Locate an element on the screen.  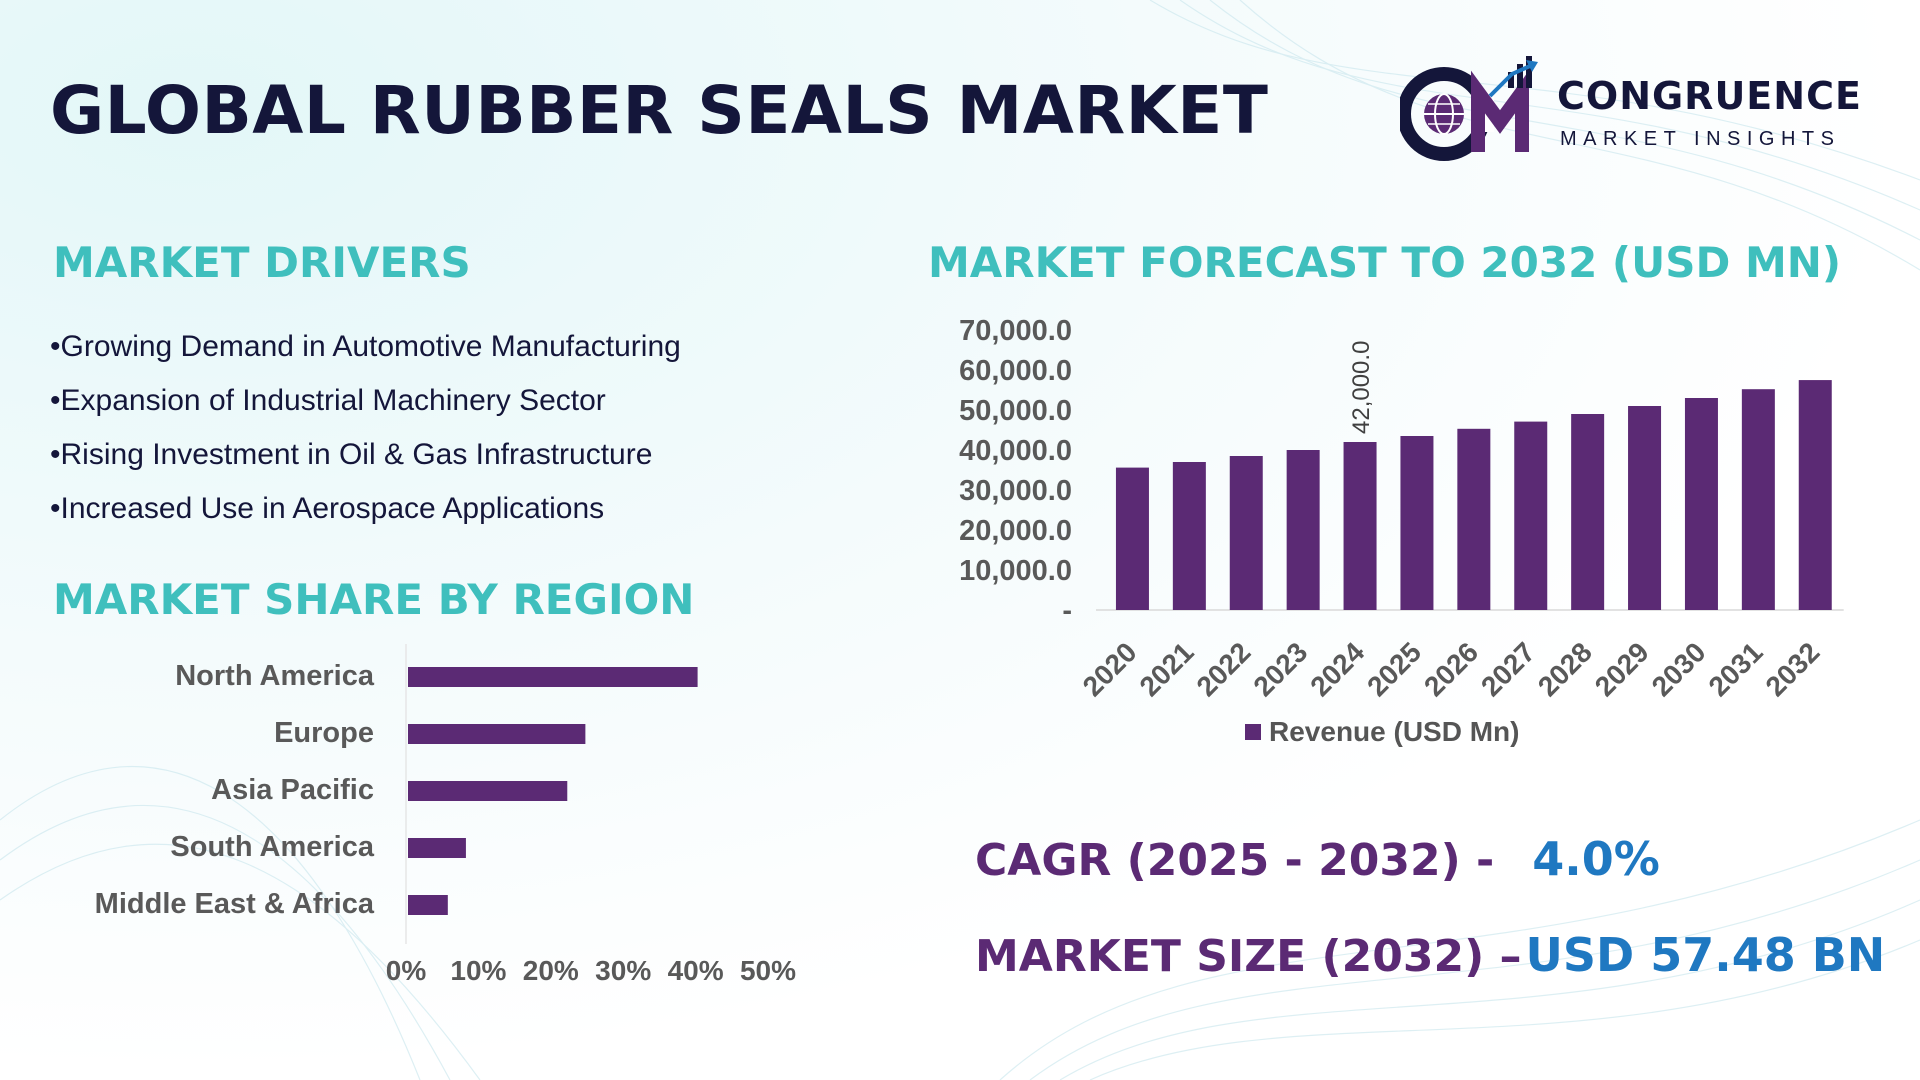
driver-item: Expansion of Industrial Machinery Sector is located at coordinates (365, 401).